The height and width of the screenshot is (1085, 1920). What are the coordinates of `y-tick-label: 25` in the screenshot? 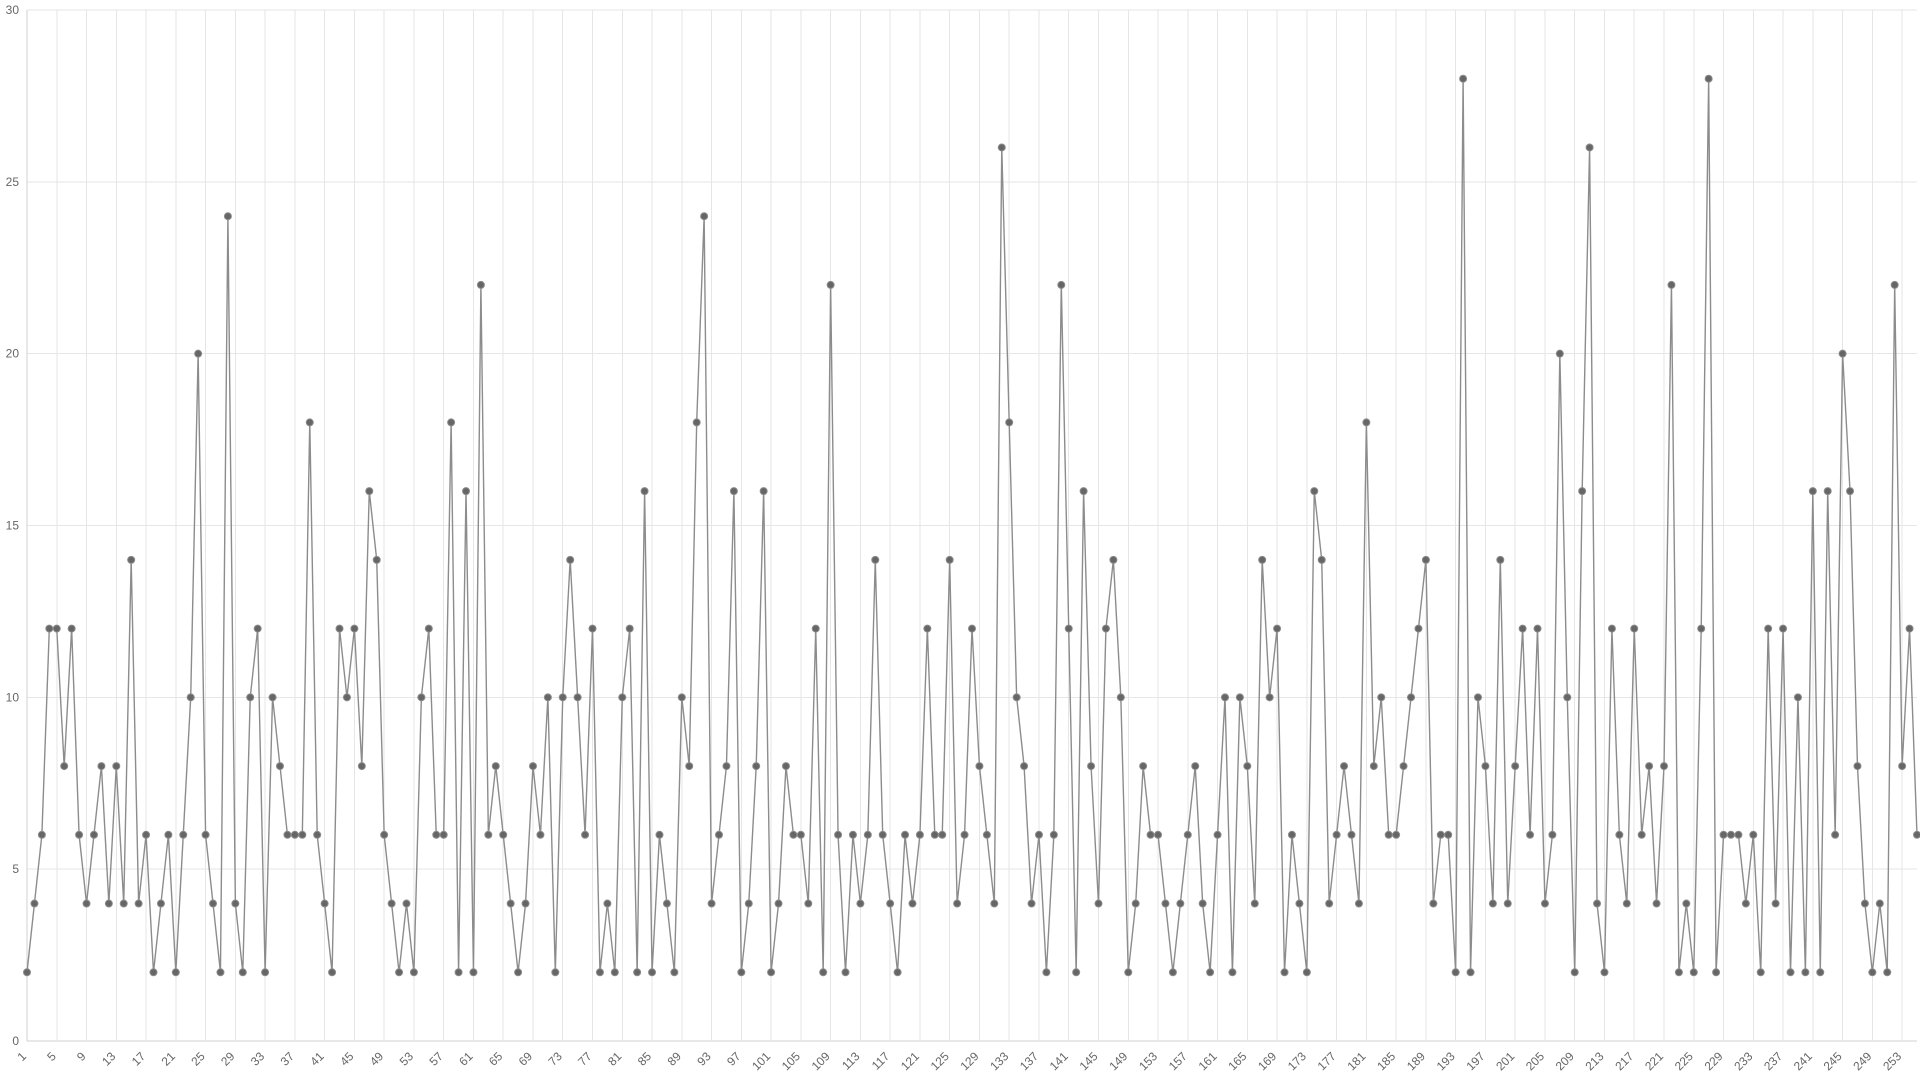 It's located at (13, 182).